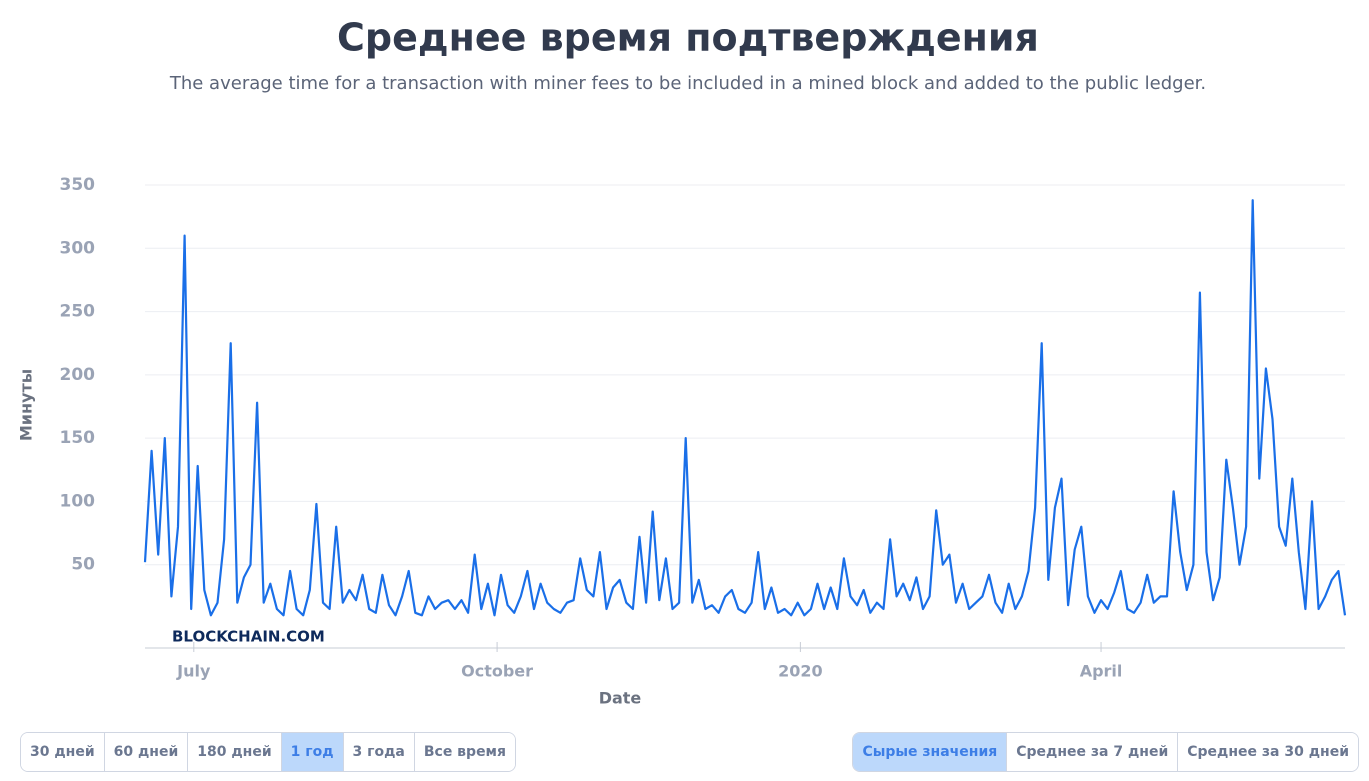 The height and width of the screenshot is (781, 1369). I want to click on toggle-button: Среднее за 7 дней, so click(1093, 752).